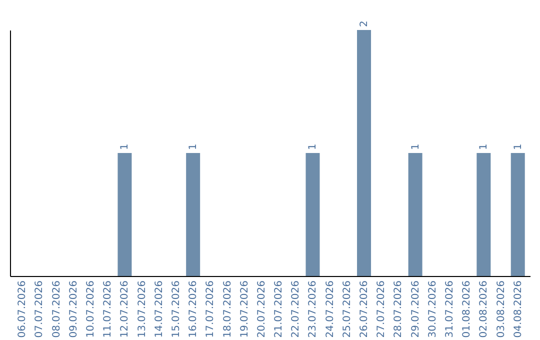  I want to click on x-tick-label: 16.07.2026, so click(194, 309).